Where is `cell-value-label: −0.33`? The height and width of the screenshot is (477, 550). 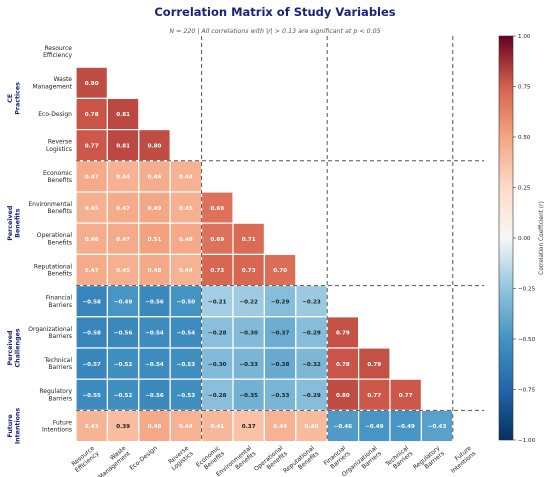 cell-value-label: −0.33 is located at coordinates (248, 365).